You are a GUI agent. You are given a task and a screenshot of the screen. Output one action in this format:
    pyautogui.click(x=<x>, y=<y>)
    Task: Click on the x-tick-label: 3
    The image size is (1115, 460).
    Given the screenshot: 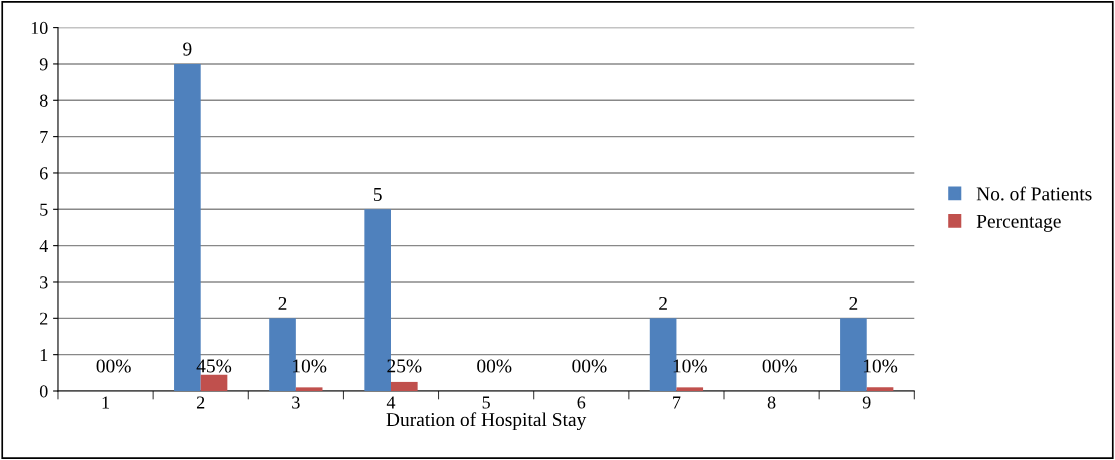 What is the action you would take?
    pyautogui.click(x=296, y=402)
    